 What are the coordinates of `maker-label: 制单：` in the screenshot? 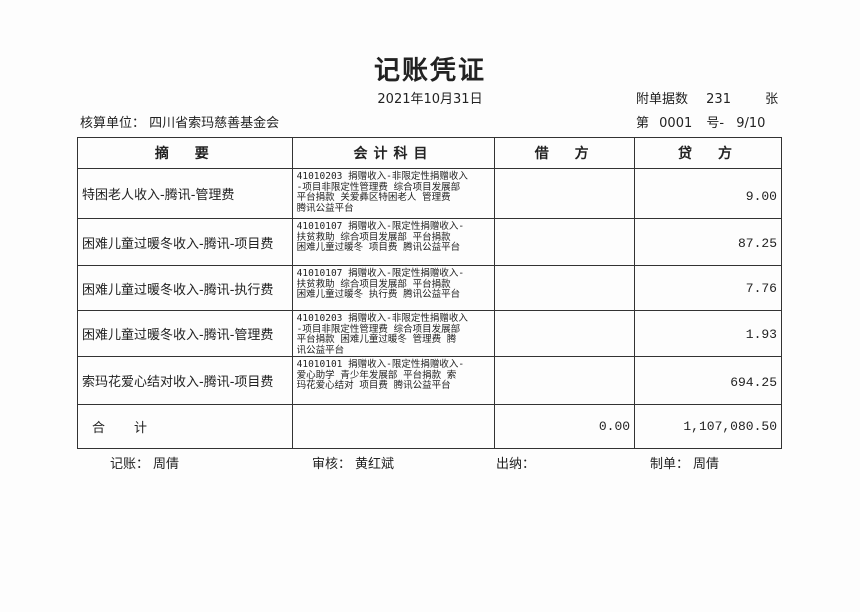 It's located at (670, 464).